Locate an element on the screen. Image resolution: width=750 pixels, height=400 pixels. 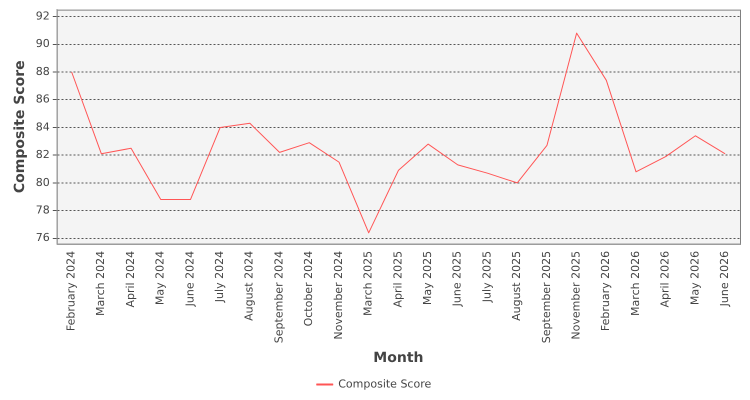
x-tick-label: August 2024 is located at coordinates (249, 285).